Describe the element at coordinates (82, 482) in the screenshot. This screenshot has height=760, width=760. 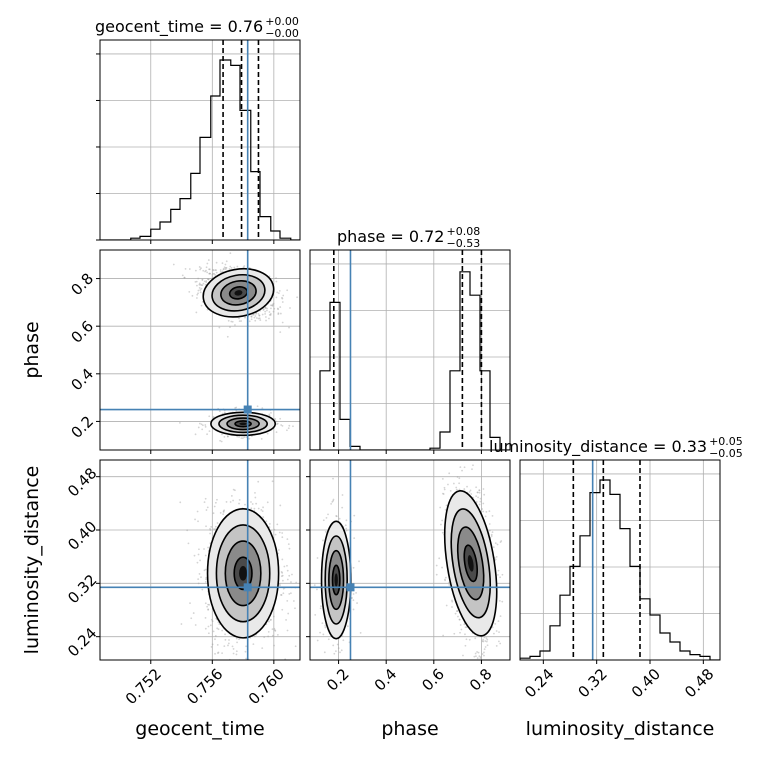
I see `y-tick-label: 0.48` at that location.